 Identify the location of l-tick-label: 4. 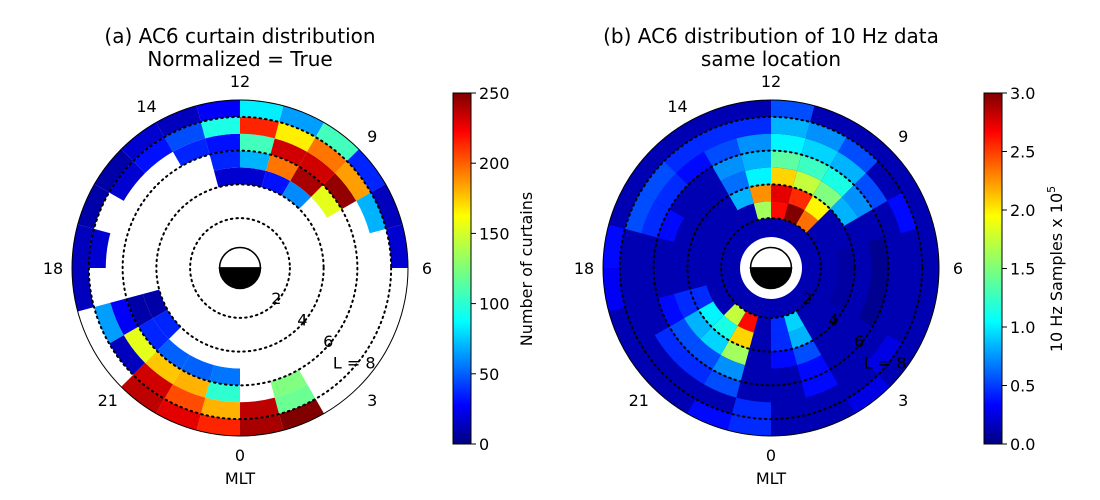
(302, 319).